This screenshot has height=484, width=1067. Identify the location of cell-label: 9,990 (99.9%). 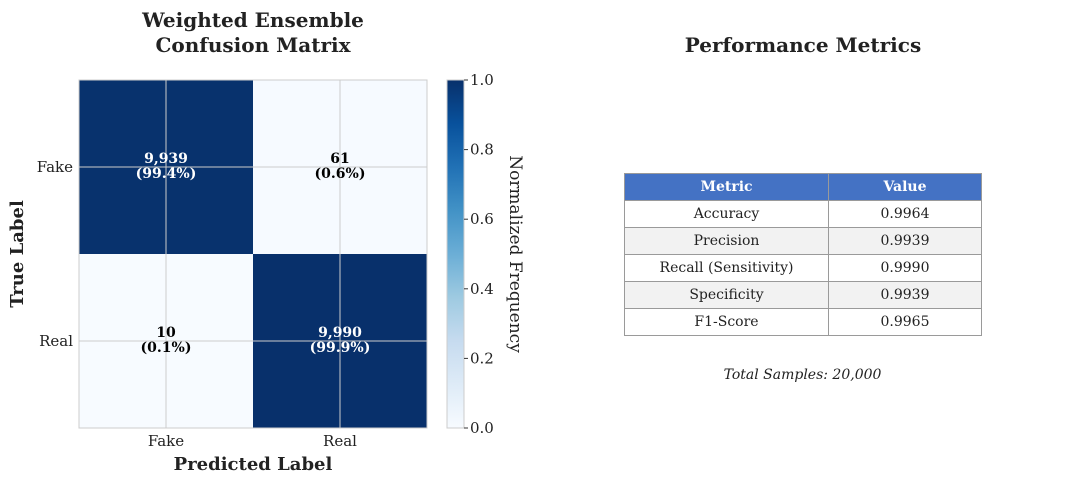
(340, 340).